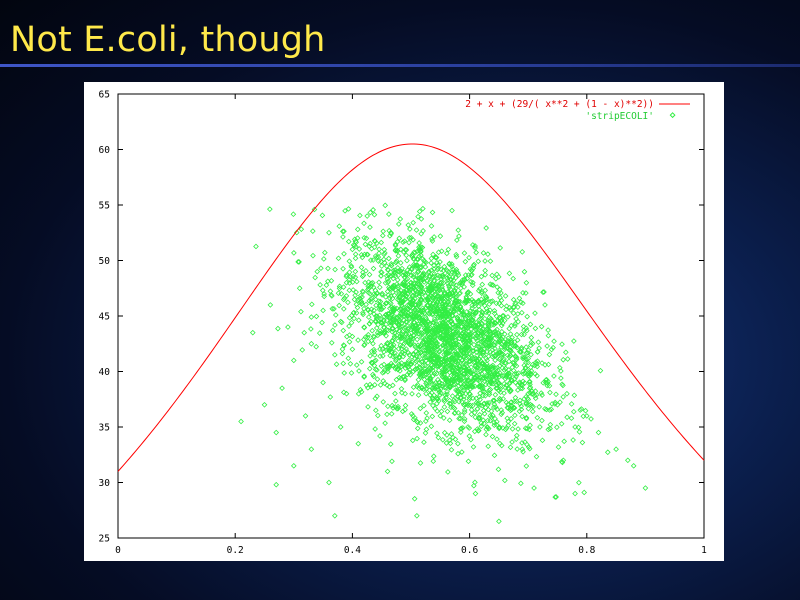 The image size is (800, 600). What do you see at coordinates (104, 95) in the screenshot?
I see `y-tick-label: 65` at bounding box center [104, 95].